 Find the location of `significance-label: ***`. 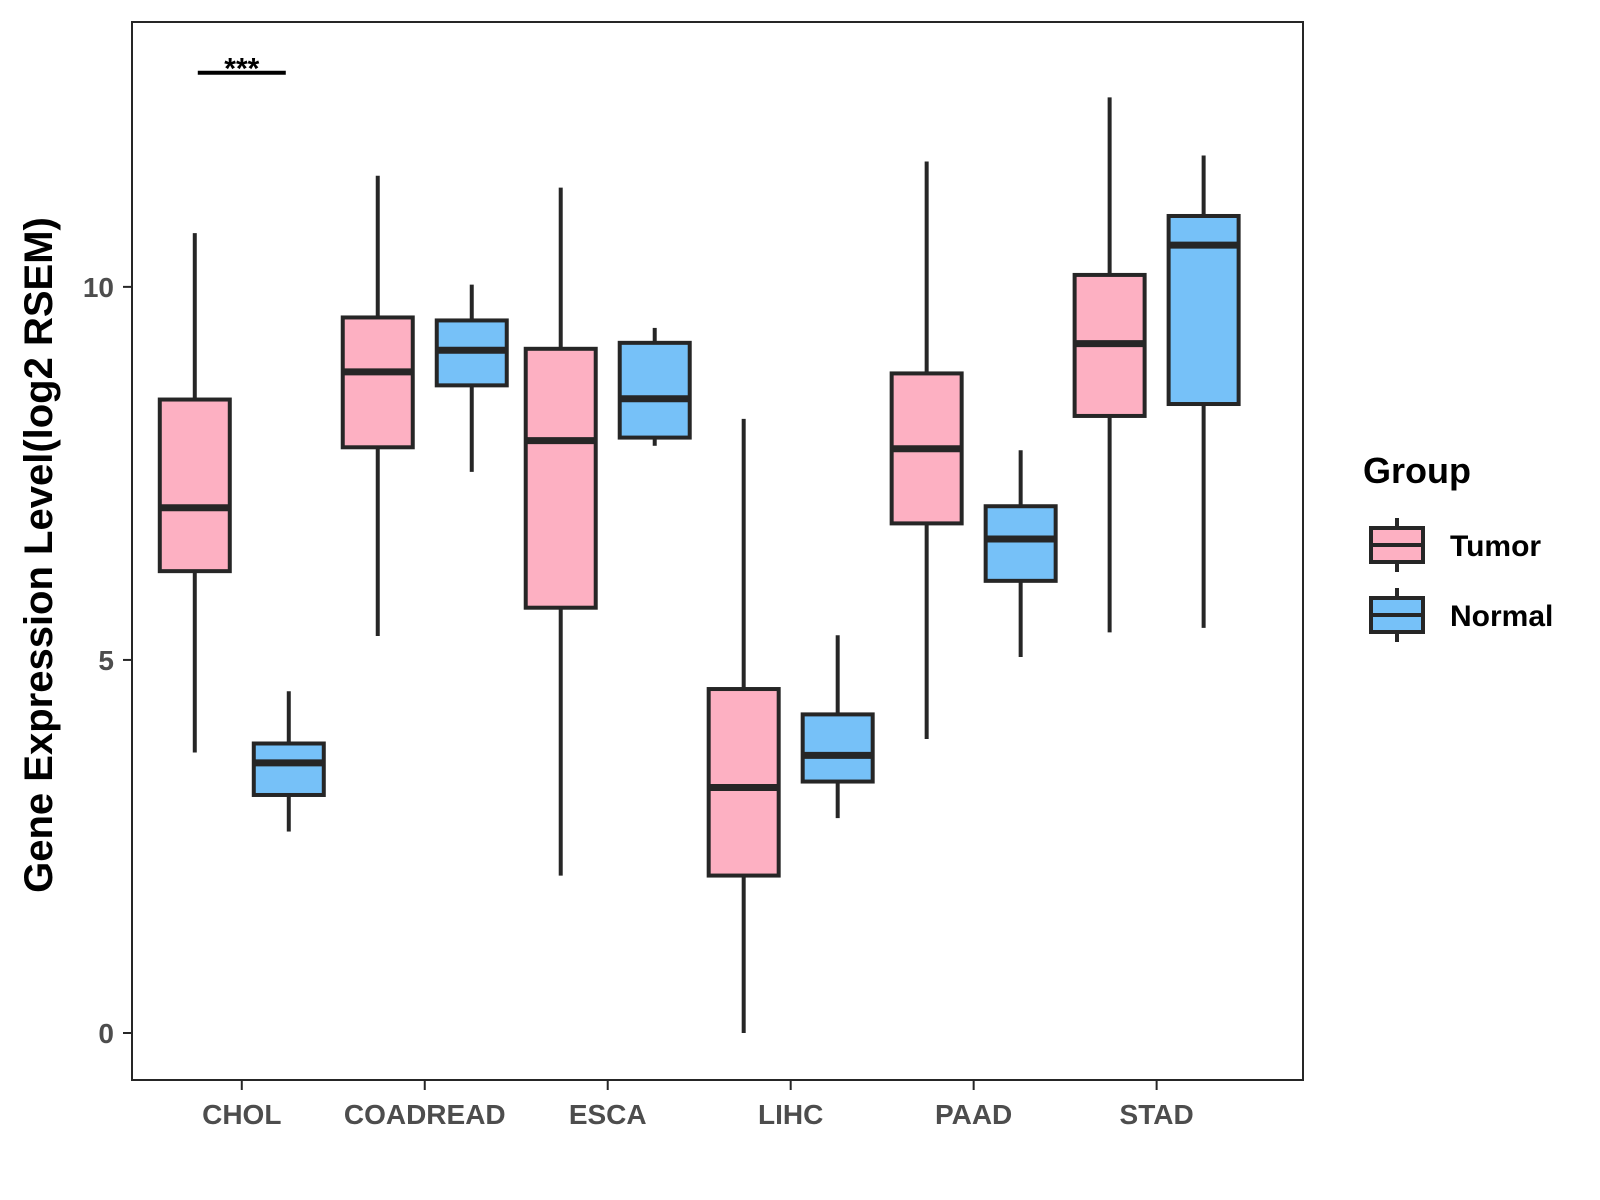

significance-label: *** is located at coordinates (241, 69).